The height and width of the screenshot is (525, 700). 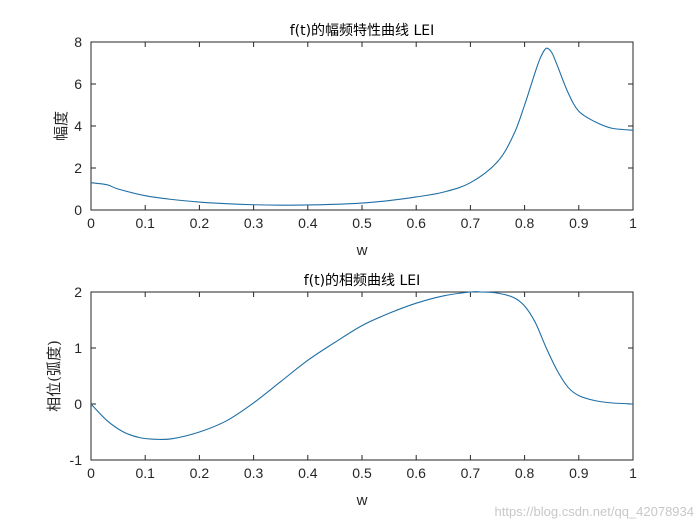 I want to click on phase-x-tick-label: 0.5, so click(x=362, y=473).